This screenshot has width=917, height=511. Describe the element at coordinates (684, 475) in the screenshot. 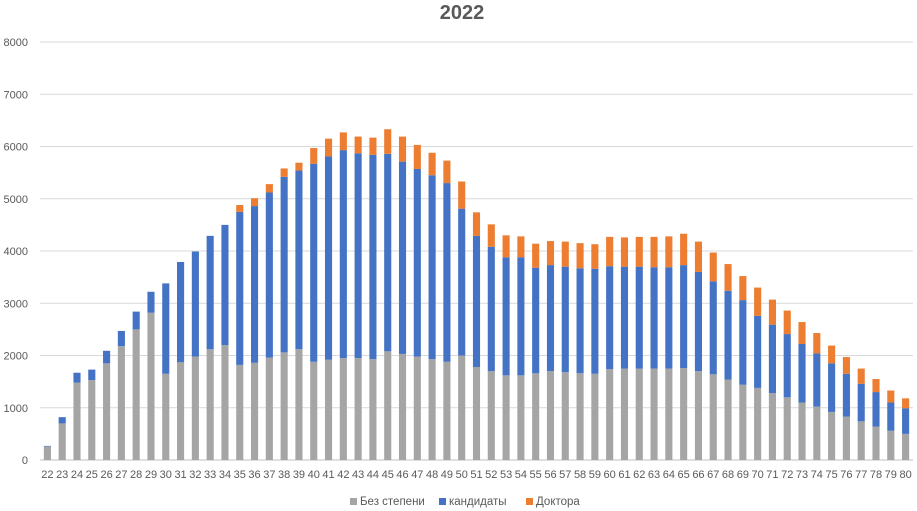

I see `x-tick-label: 65` at that location.